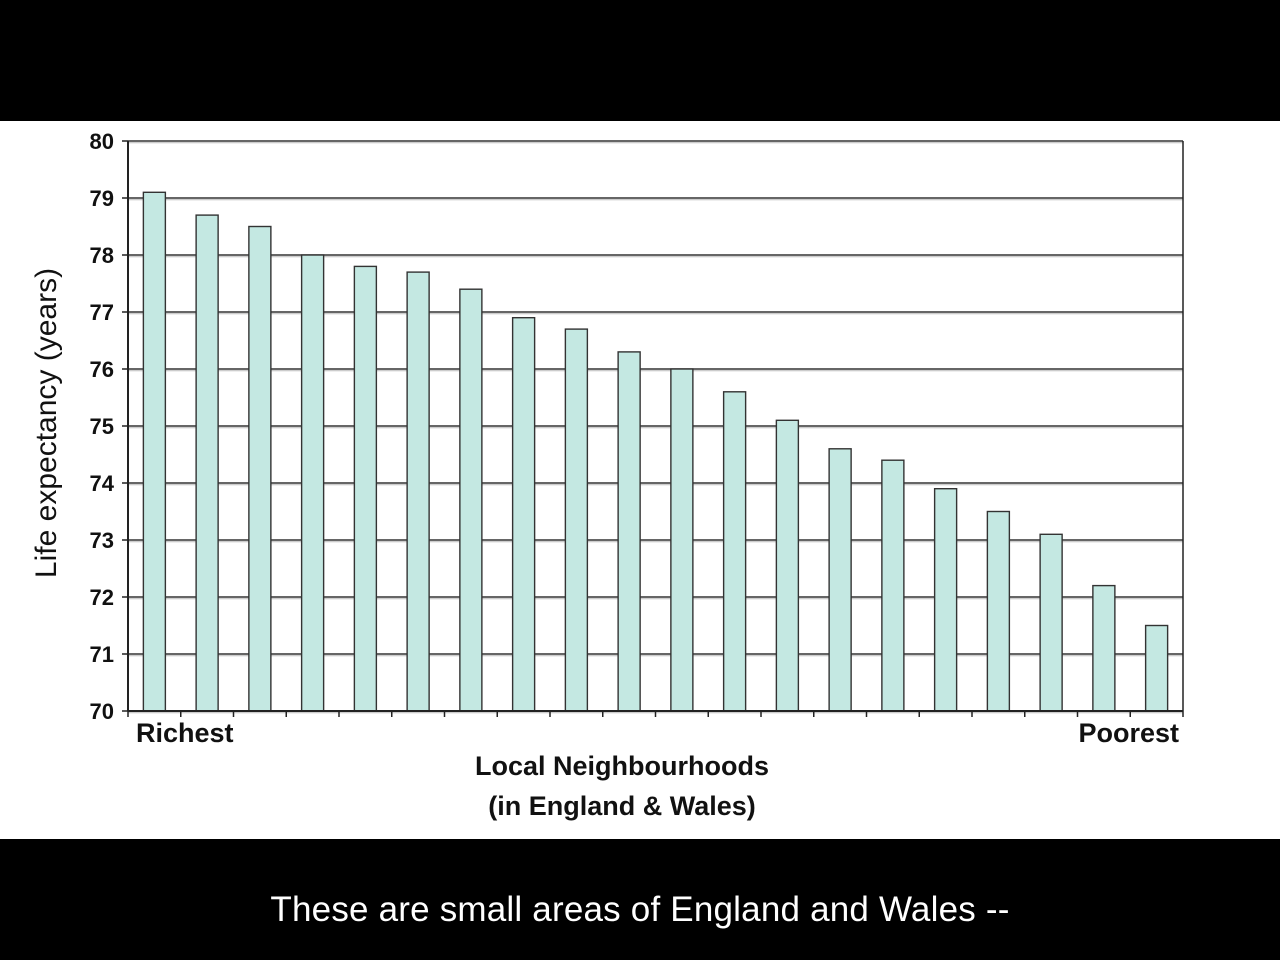 The width and height of the screenshot is (1280, 960). I want to click on y-tick-label: 72, so click(102, 597).